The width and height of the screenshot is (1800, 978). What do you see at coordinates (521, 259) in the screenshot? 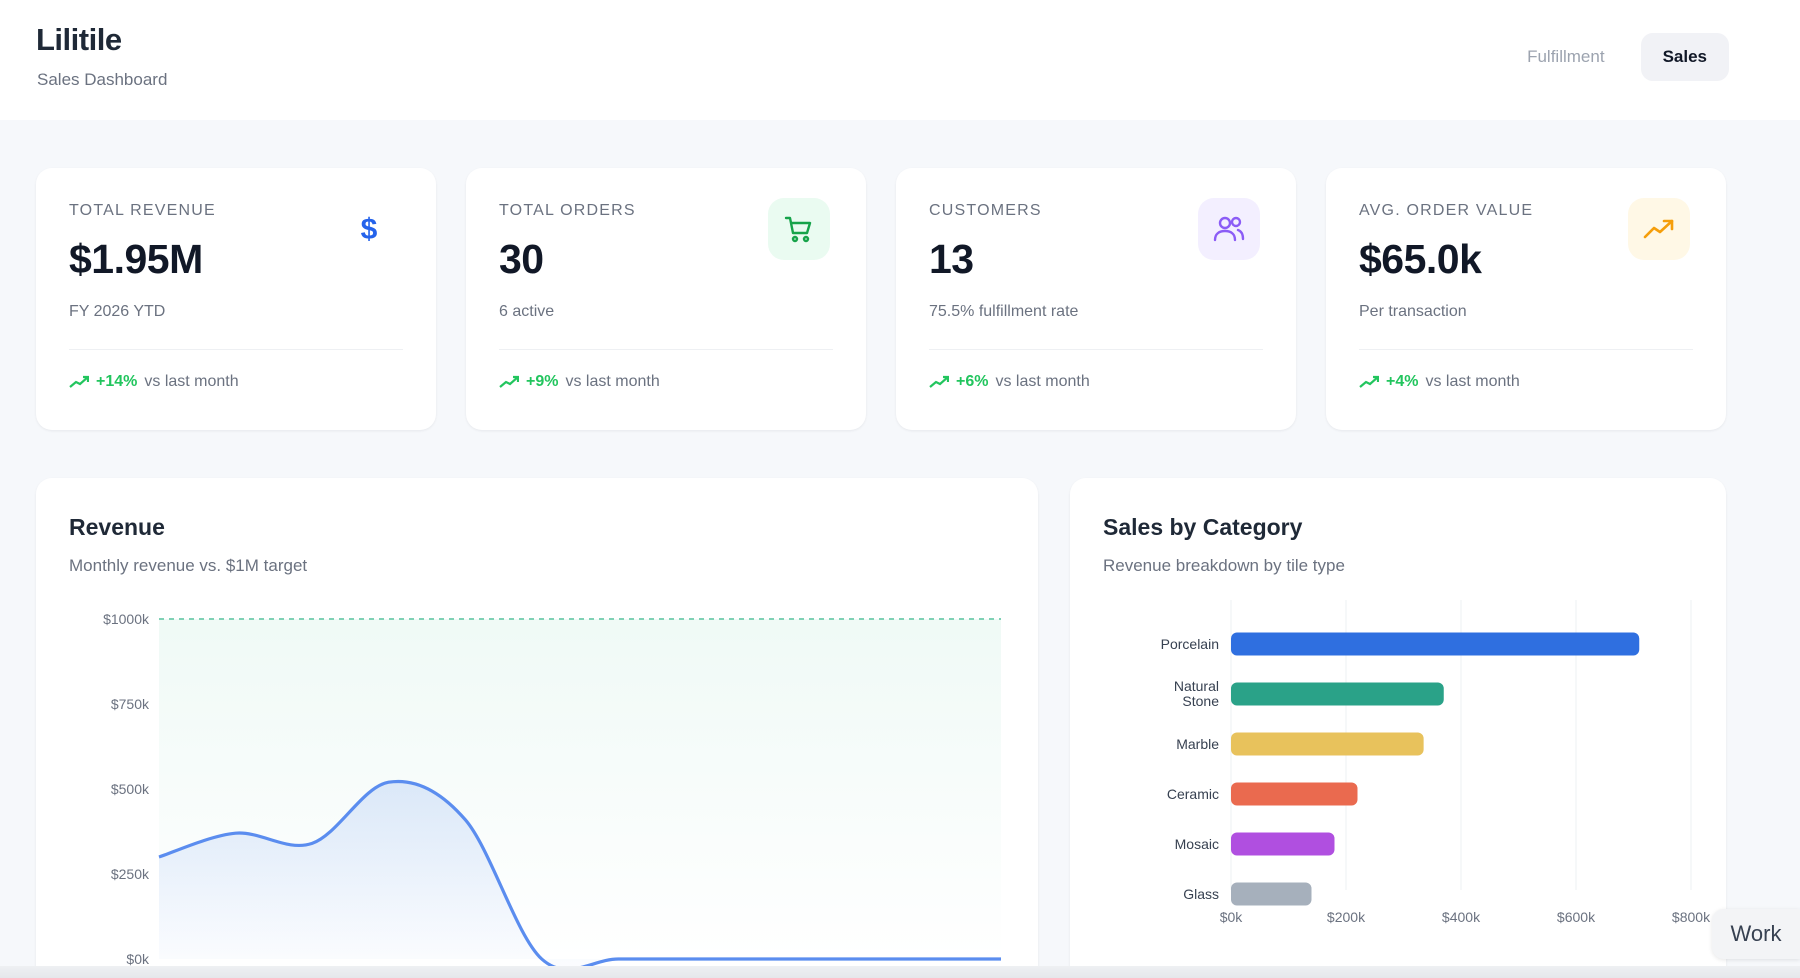
I see `kpi-value: 30` at bounding box center [521, 259].